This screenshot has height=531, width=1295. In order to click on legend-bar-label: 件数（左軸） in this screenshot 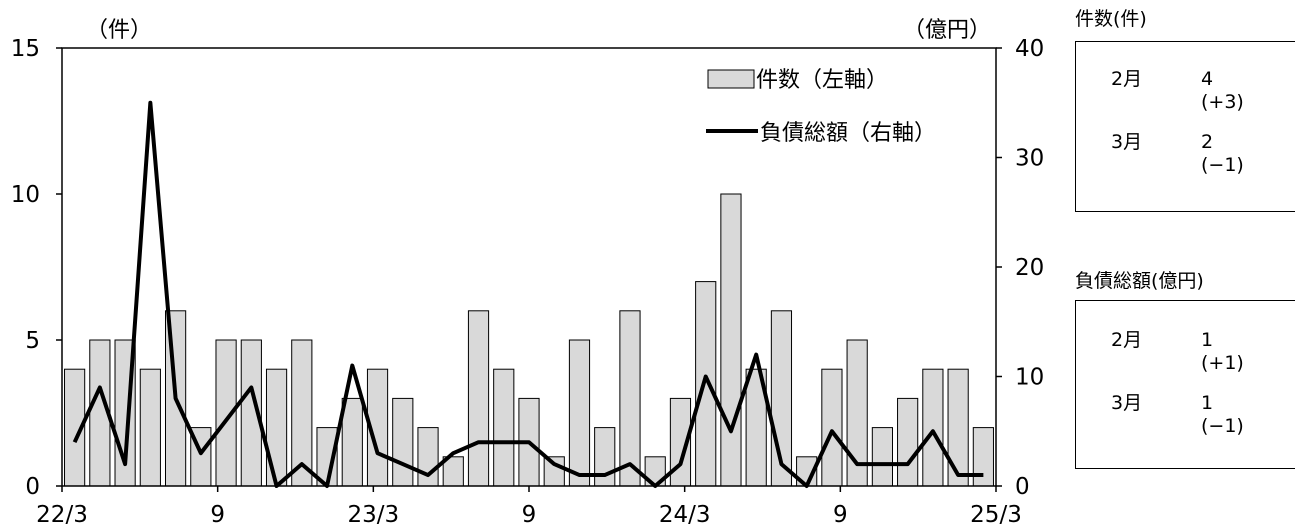, I will do `click(822, 80)`.